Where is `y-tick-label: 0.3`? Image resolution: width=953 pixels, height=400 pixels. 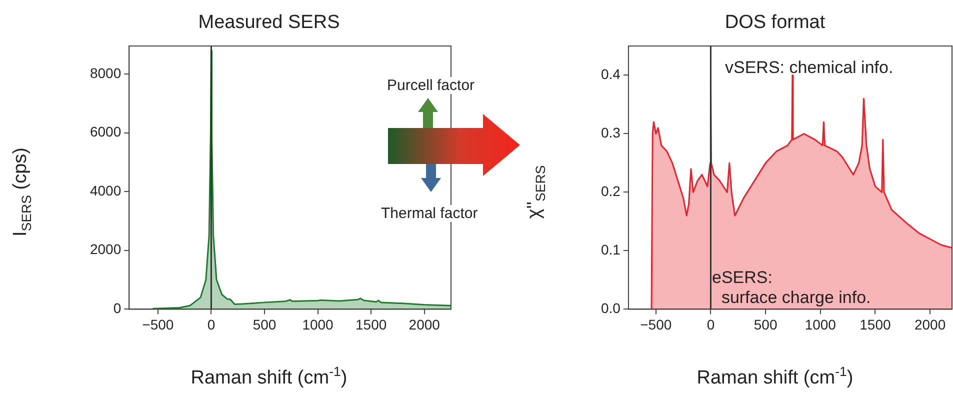
y-tick-label: 0.3 is located at coordinates (610, 132).